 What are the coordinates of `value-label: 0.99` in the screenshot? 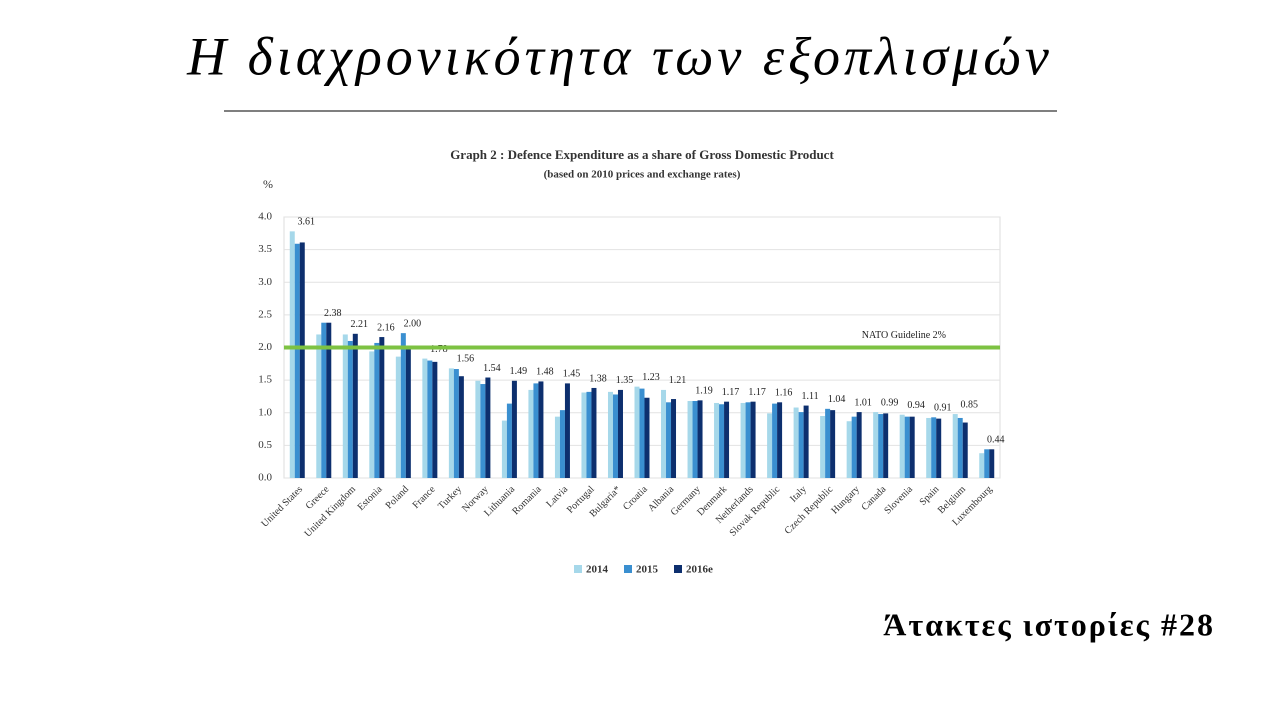 It's located at (890, 402).